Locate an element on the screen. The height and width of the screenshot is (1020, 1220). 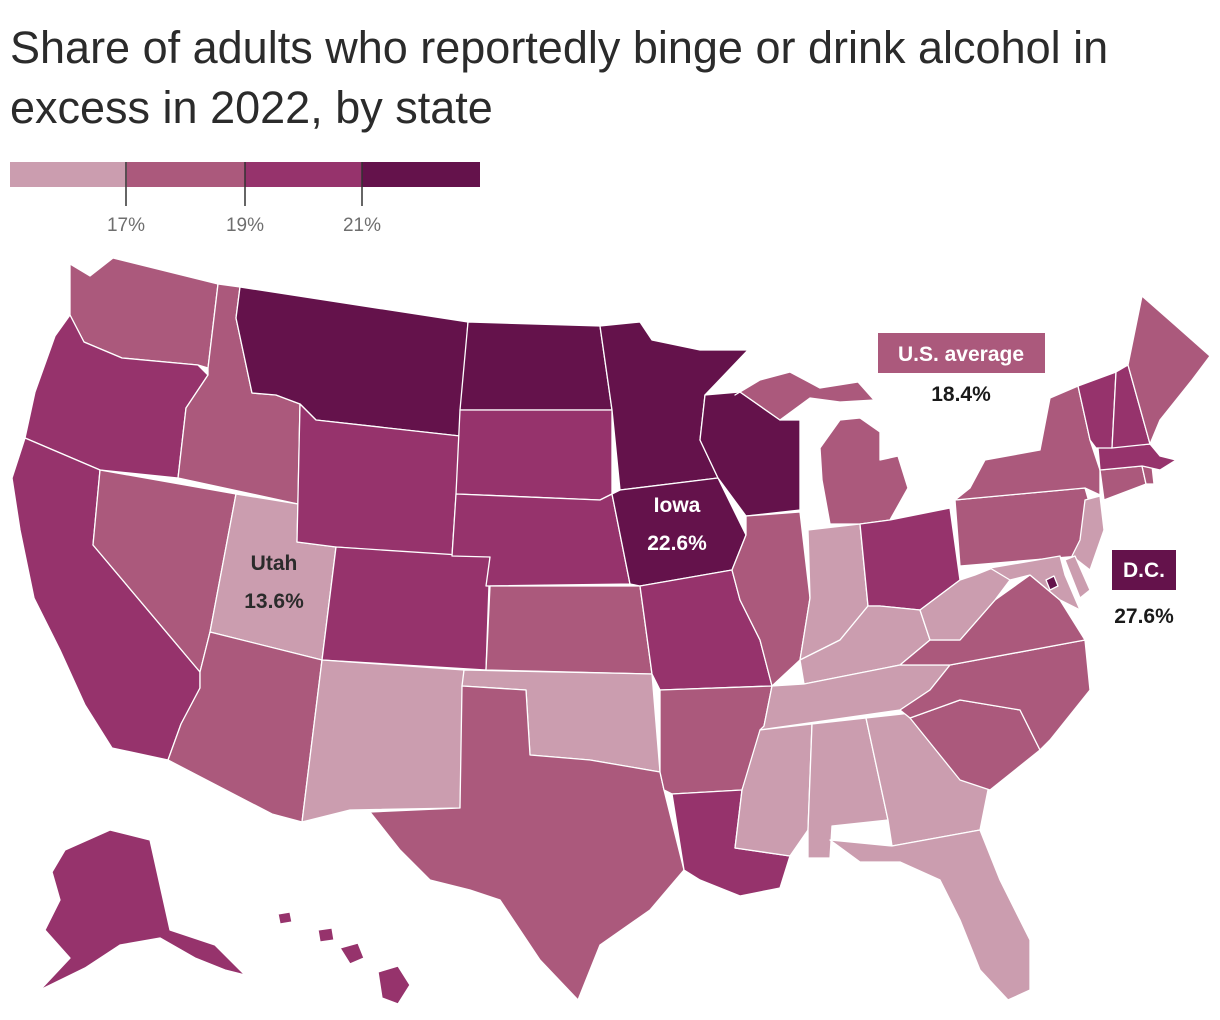
state-hi-maui is located at coordinates (352, 953).